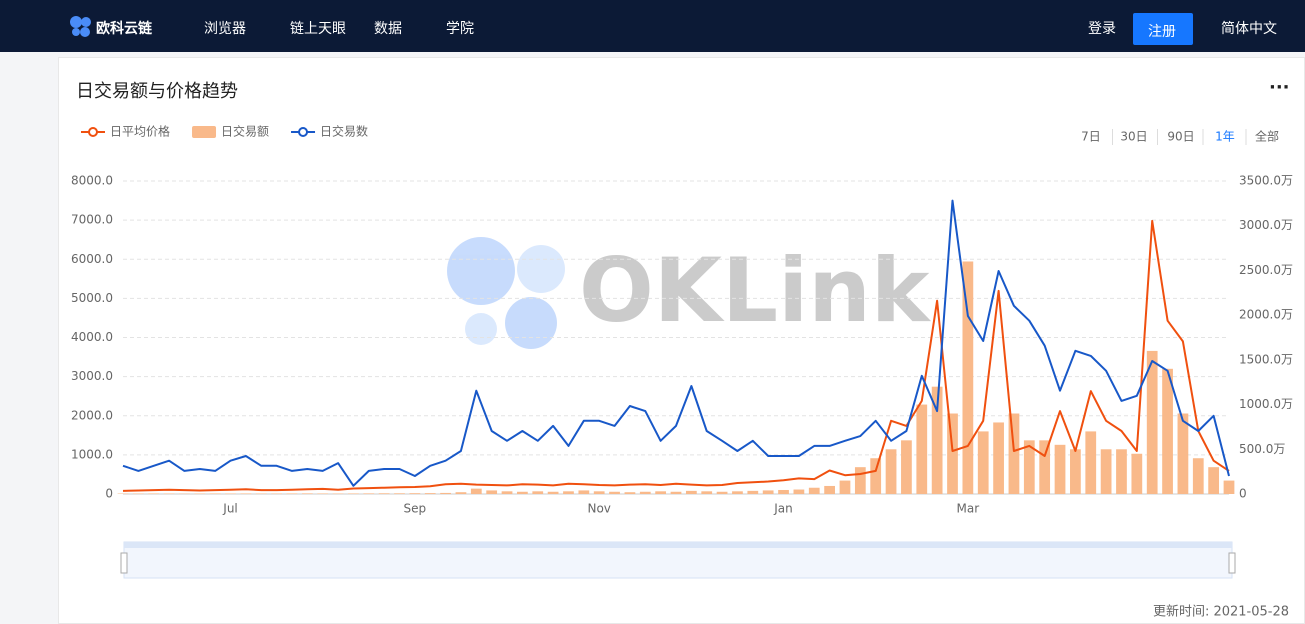 Image resolution: width=1305 pixels, height=624 pixels. I want to click on x-tick-label: Jul, so click(229, 509).